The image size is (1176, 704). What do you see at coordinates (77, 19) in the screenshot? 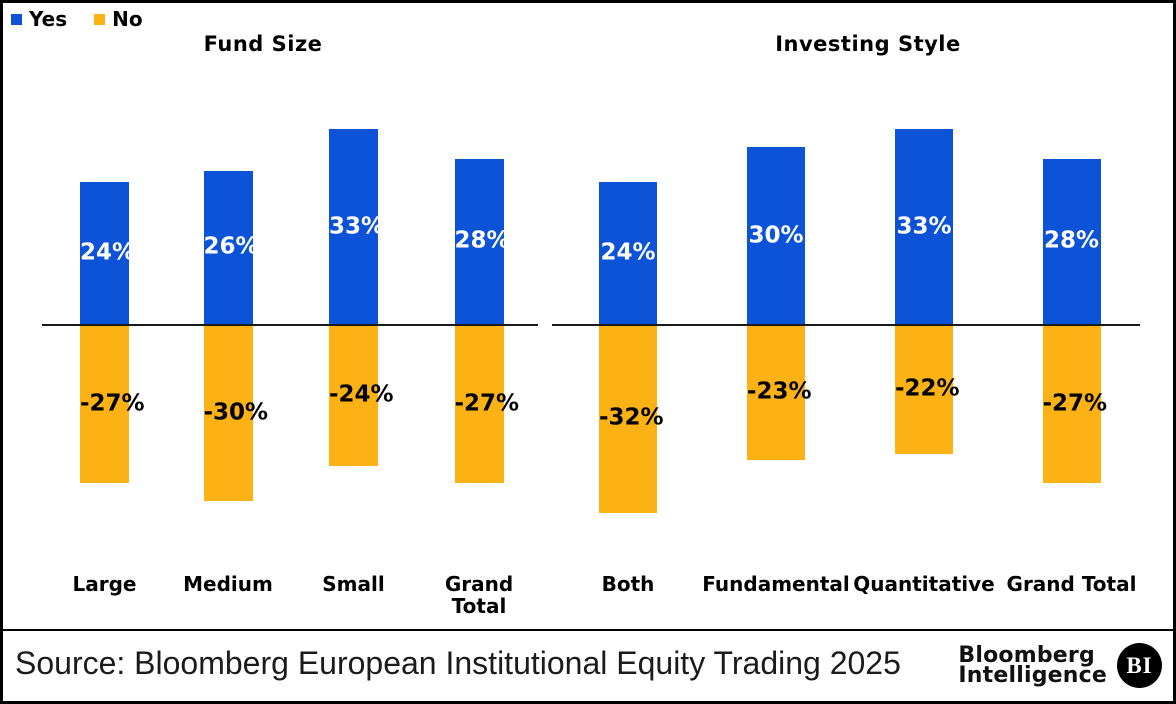
I see `legend: Yes No` at bounding box center [77, 19].